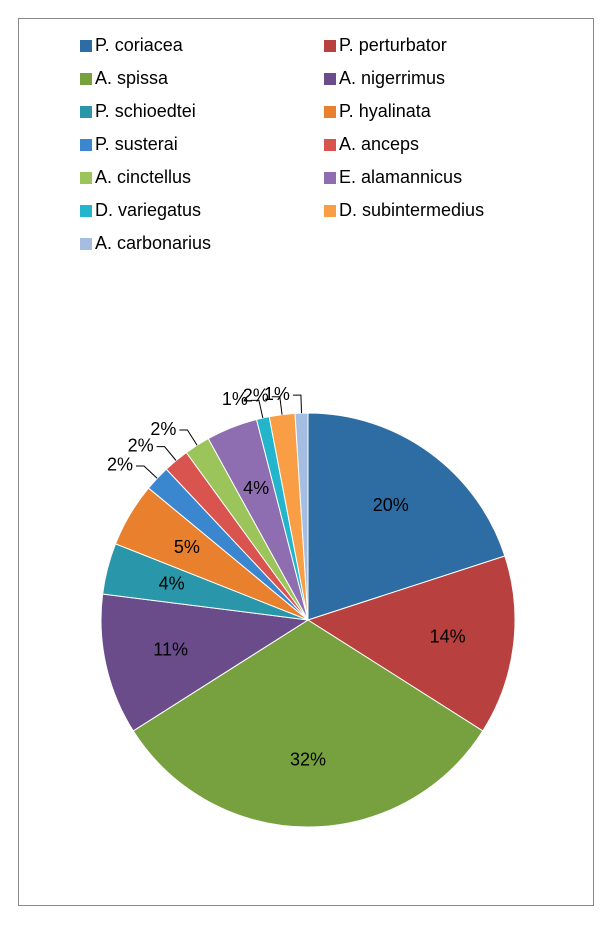 Image resolution: width=612 pixels, height=929 pixels. Describe the element at coordinates (379, 144) in the screenshot. I see `legend-label: A. anceps` at that location.